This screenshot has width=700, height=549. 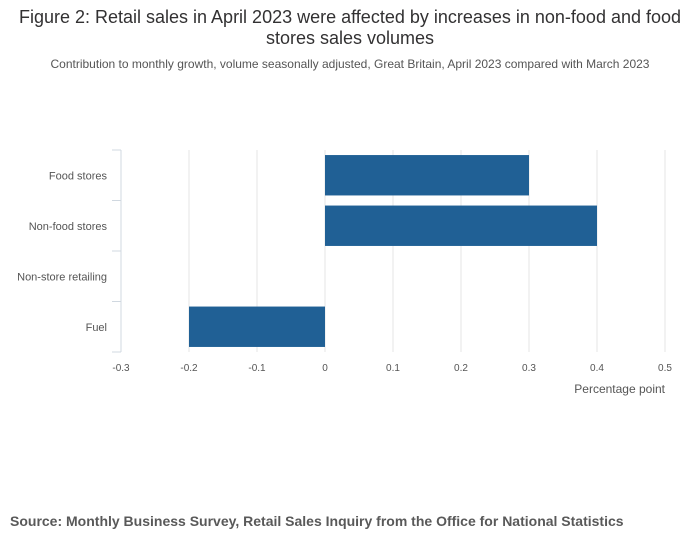 I want to click on category-label: Fuel, so click(x=96, y=328).